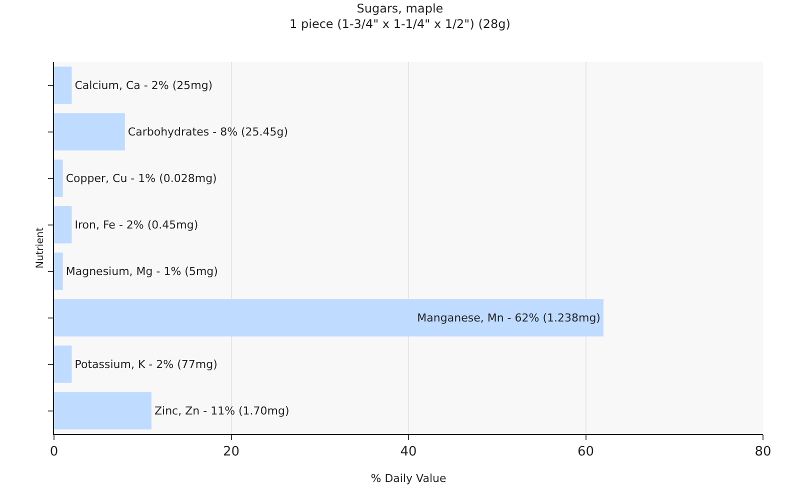 The width and height of the screenshot is (800, 500). What do you see at coordinates (231, 452) in the screenshot?
I see `x-tick-label: 20` at bounding box center [231, 452].